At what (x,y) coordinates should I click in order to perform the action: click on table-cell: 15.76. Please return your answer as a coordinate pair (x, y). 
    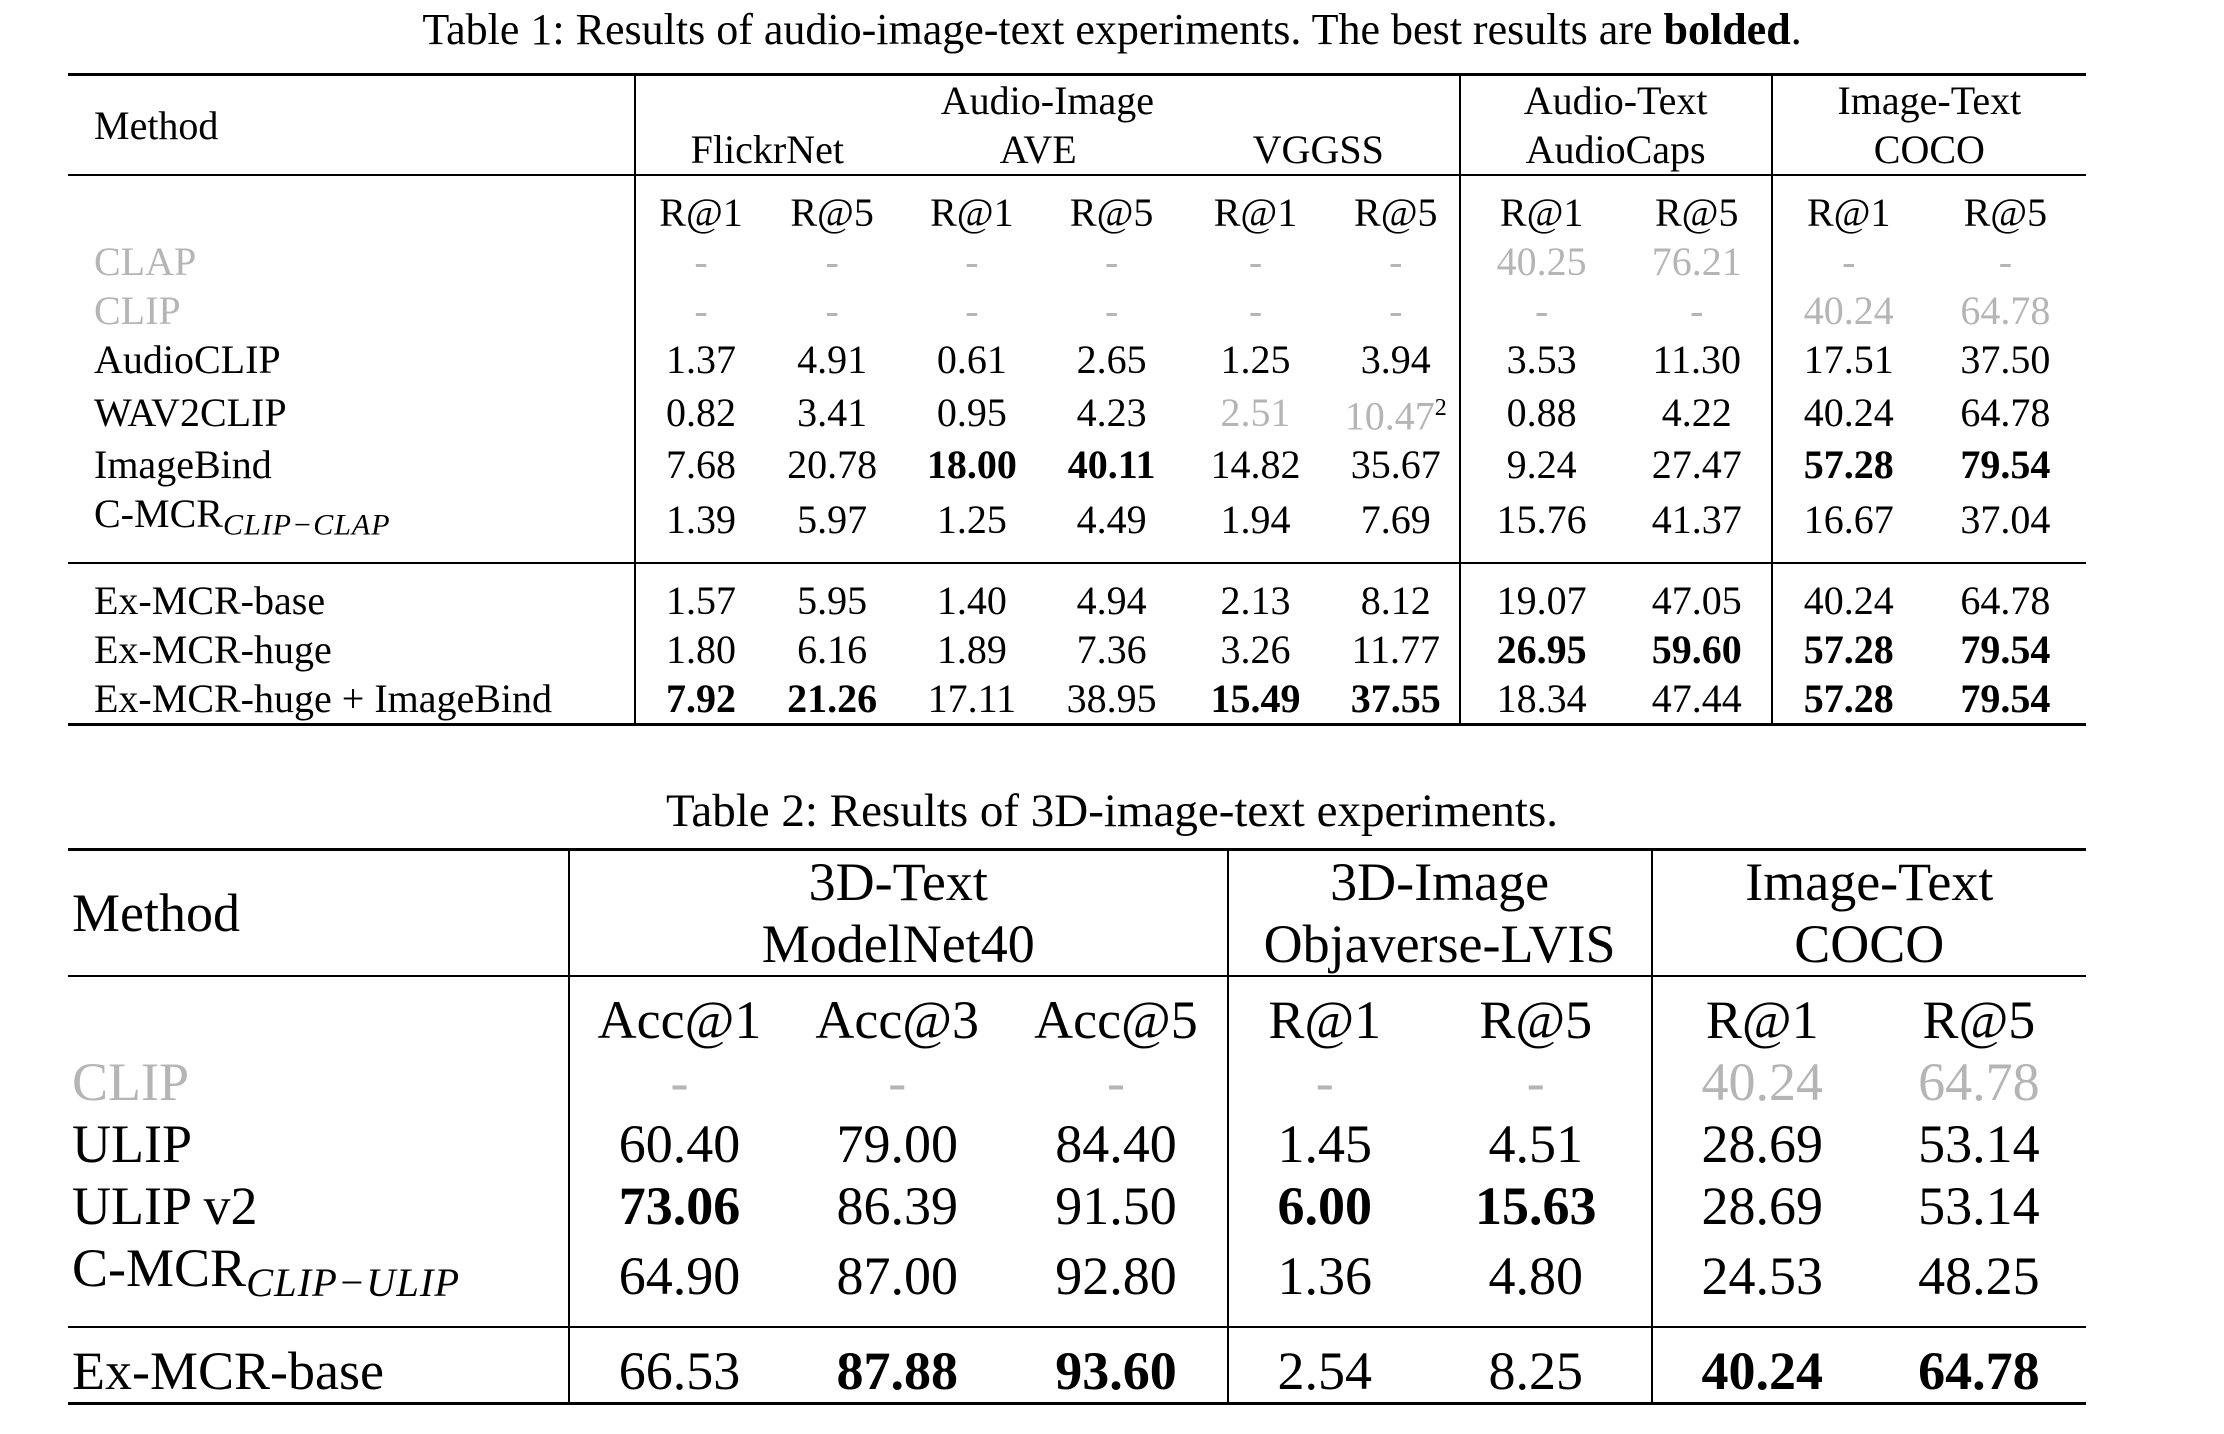
    Looking at the image, I should click on (1540, 519).